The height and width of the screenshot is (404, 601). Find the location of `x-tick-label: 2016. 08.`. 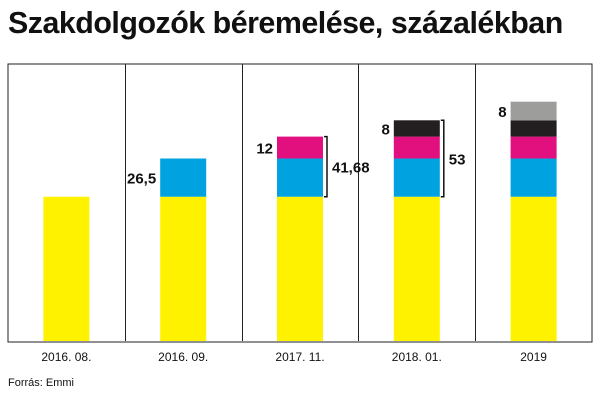

x-tick-label: 2016. 08. is located at coordinates (66, 357).